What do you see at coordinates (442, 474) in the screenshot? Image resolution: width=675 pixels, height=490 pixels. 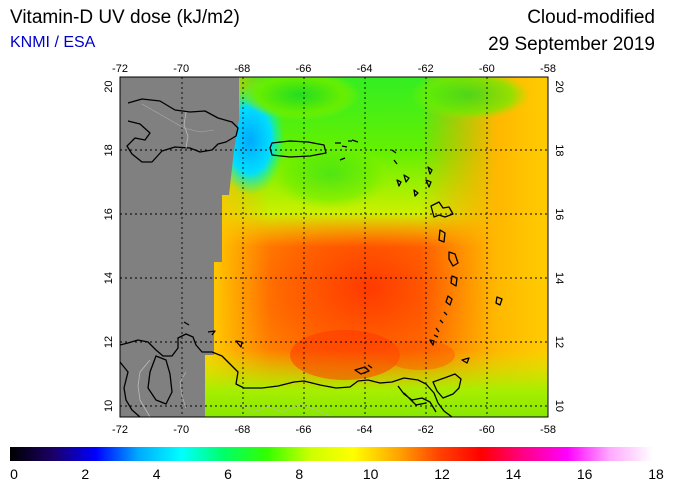 I see `colorbar-label: 12` at bounding box center [442, 474].